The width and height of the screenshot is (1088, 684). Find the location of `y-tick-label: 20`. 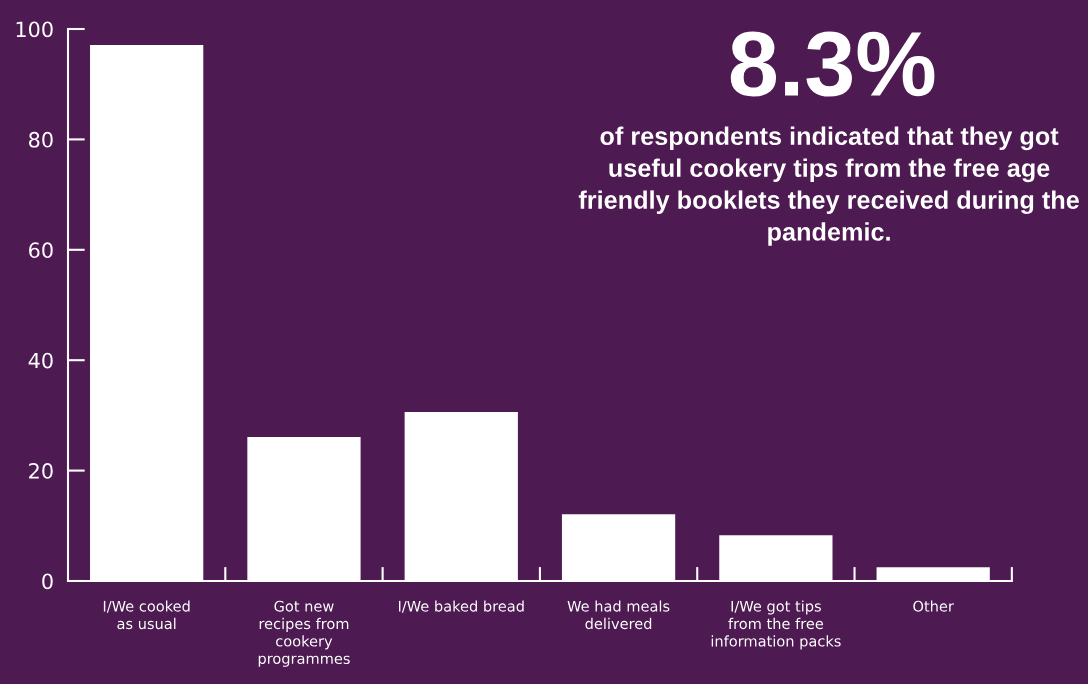

y-tick-label: 20 is located at coordinates (41, 471).